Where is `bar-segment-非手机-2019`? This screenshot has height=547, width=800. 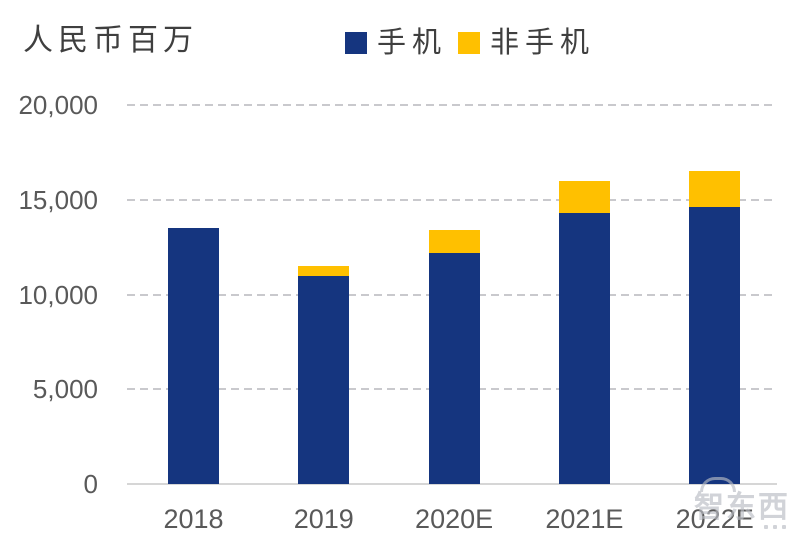 bar-segment-非手机-2019 is located at coordinates (324, 271).